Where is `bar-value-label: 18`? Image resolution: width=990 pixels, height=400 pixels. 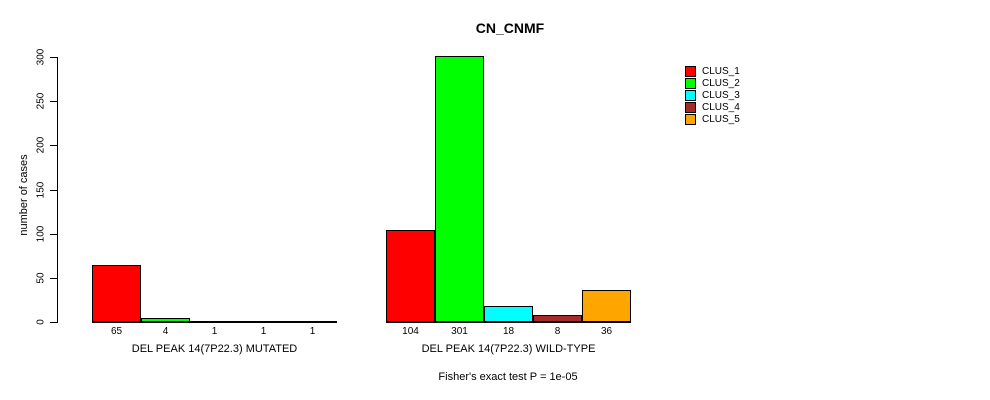
bar-value-label: 18 is located at coordinates (508, 331).